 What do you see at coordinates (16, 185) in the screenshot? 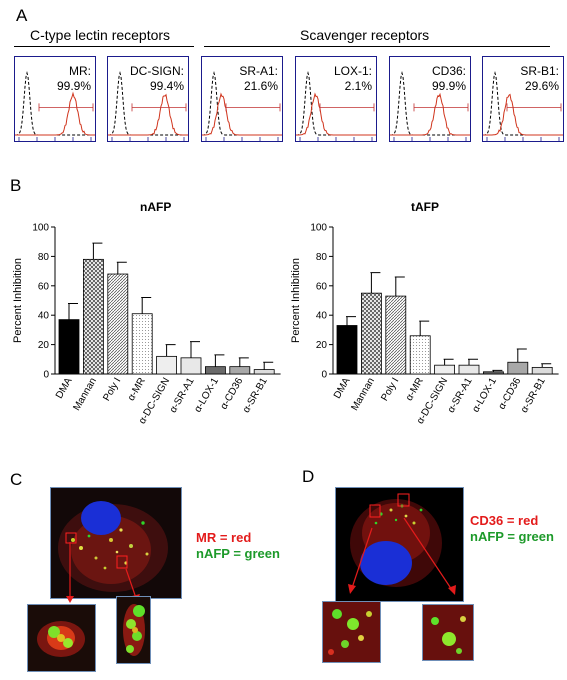
I see `panel-letter-b: B` at bounding box center [16, 185].